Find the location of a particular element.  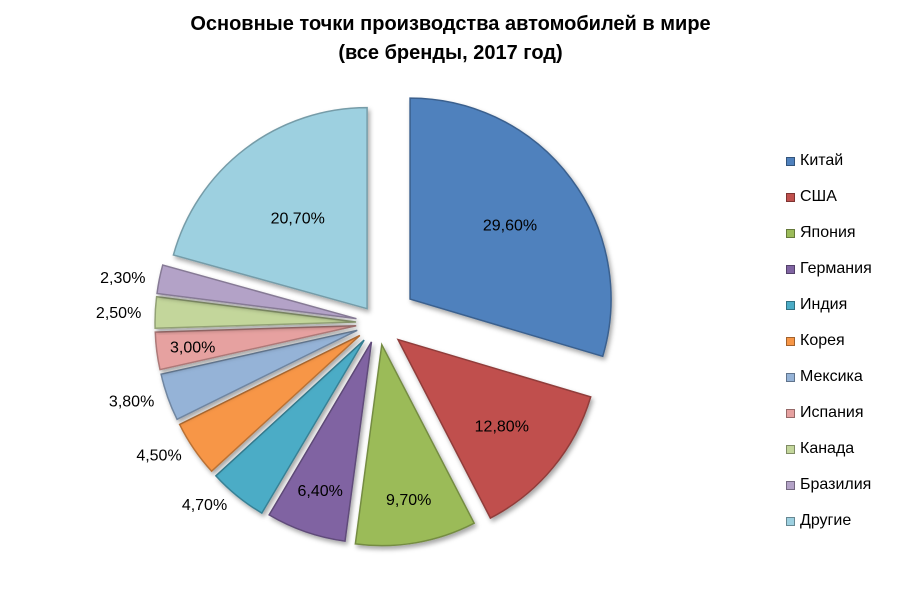

legend-item: Индия is located at coordinates (829, 305).